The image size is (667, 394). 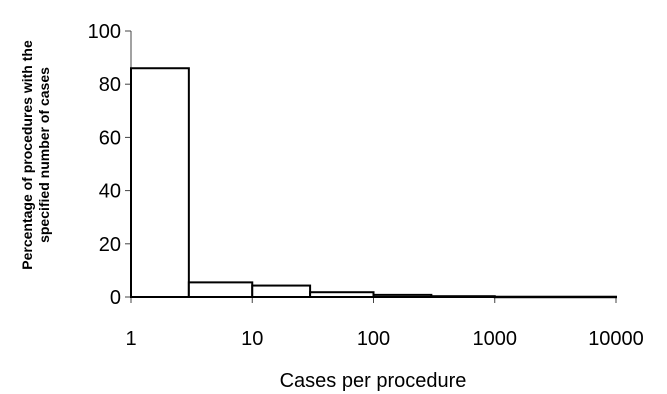 I want to click on x-tick-label: 1, so click(x=130, y=339).